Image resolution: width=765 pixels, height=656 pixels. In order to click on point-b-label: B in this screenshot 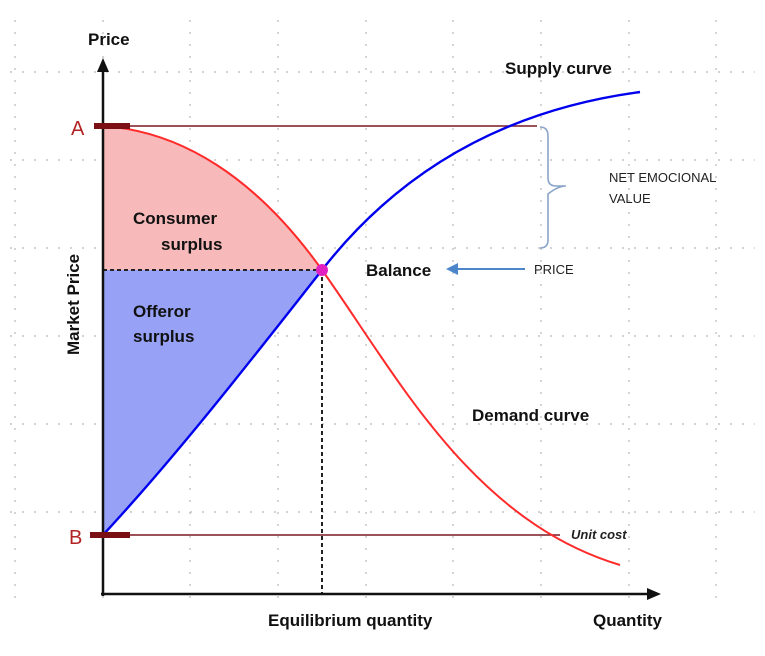, I will do `click(75, 538)`.